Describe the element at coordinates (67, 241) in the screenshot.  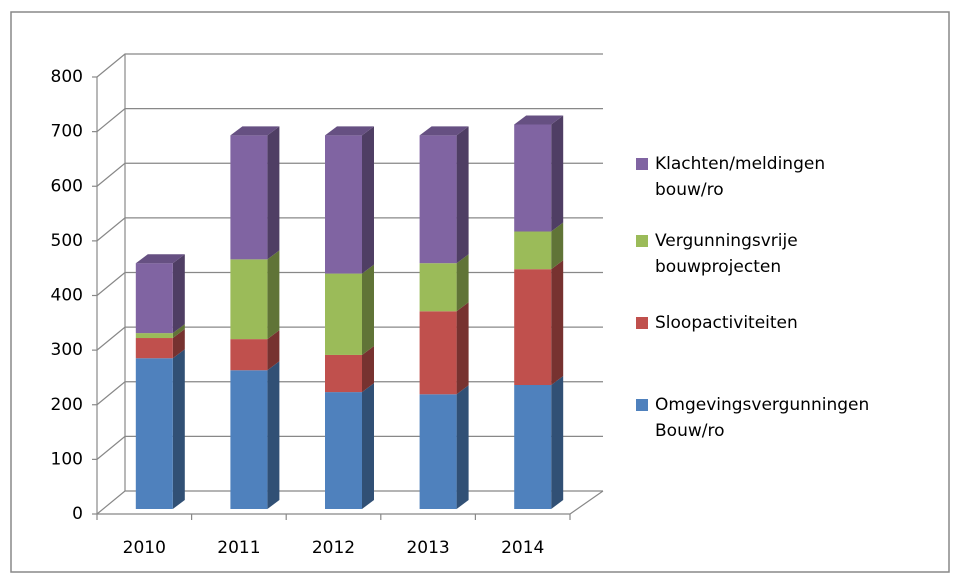
I see `y-tick-label: 500` at that location.